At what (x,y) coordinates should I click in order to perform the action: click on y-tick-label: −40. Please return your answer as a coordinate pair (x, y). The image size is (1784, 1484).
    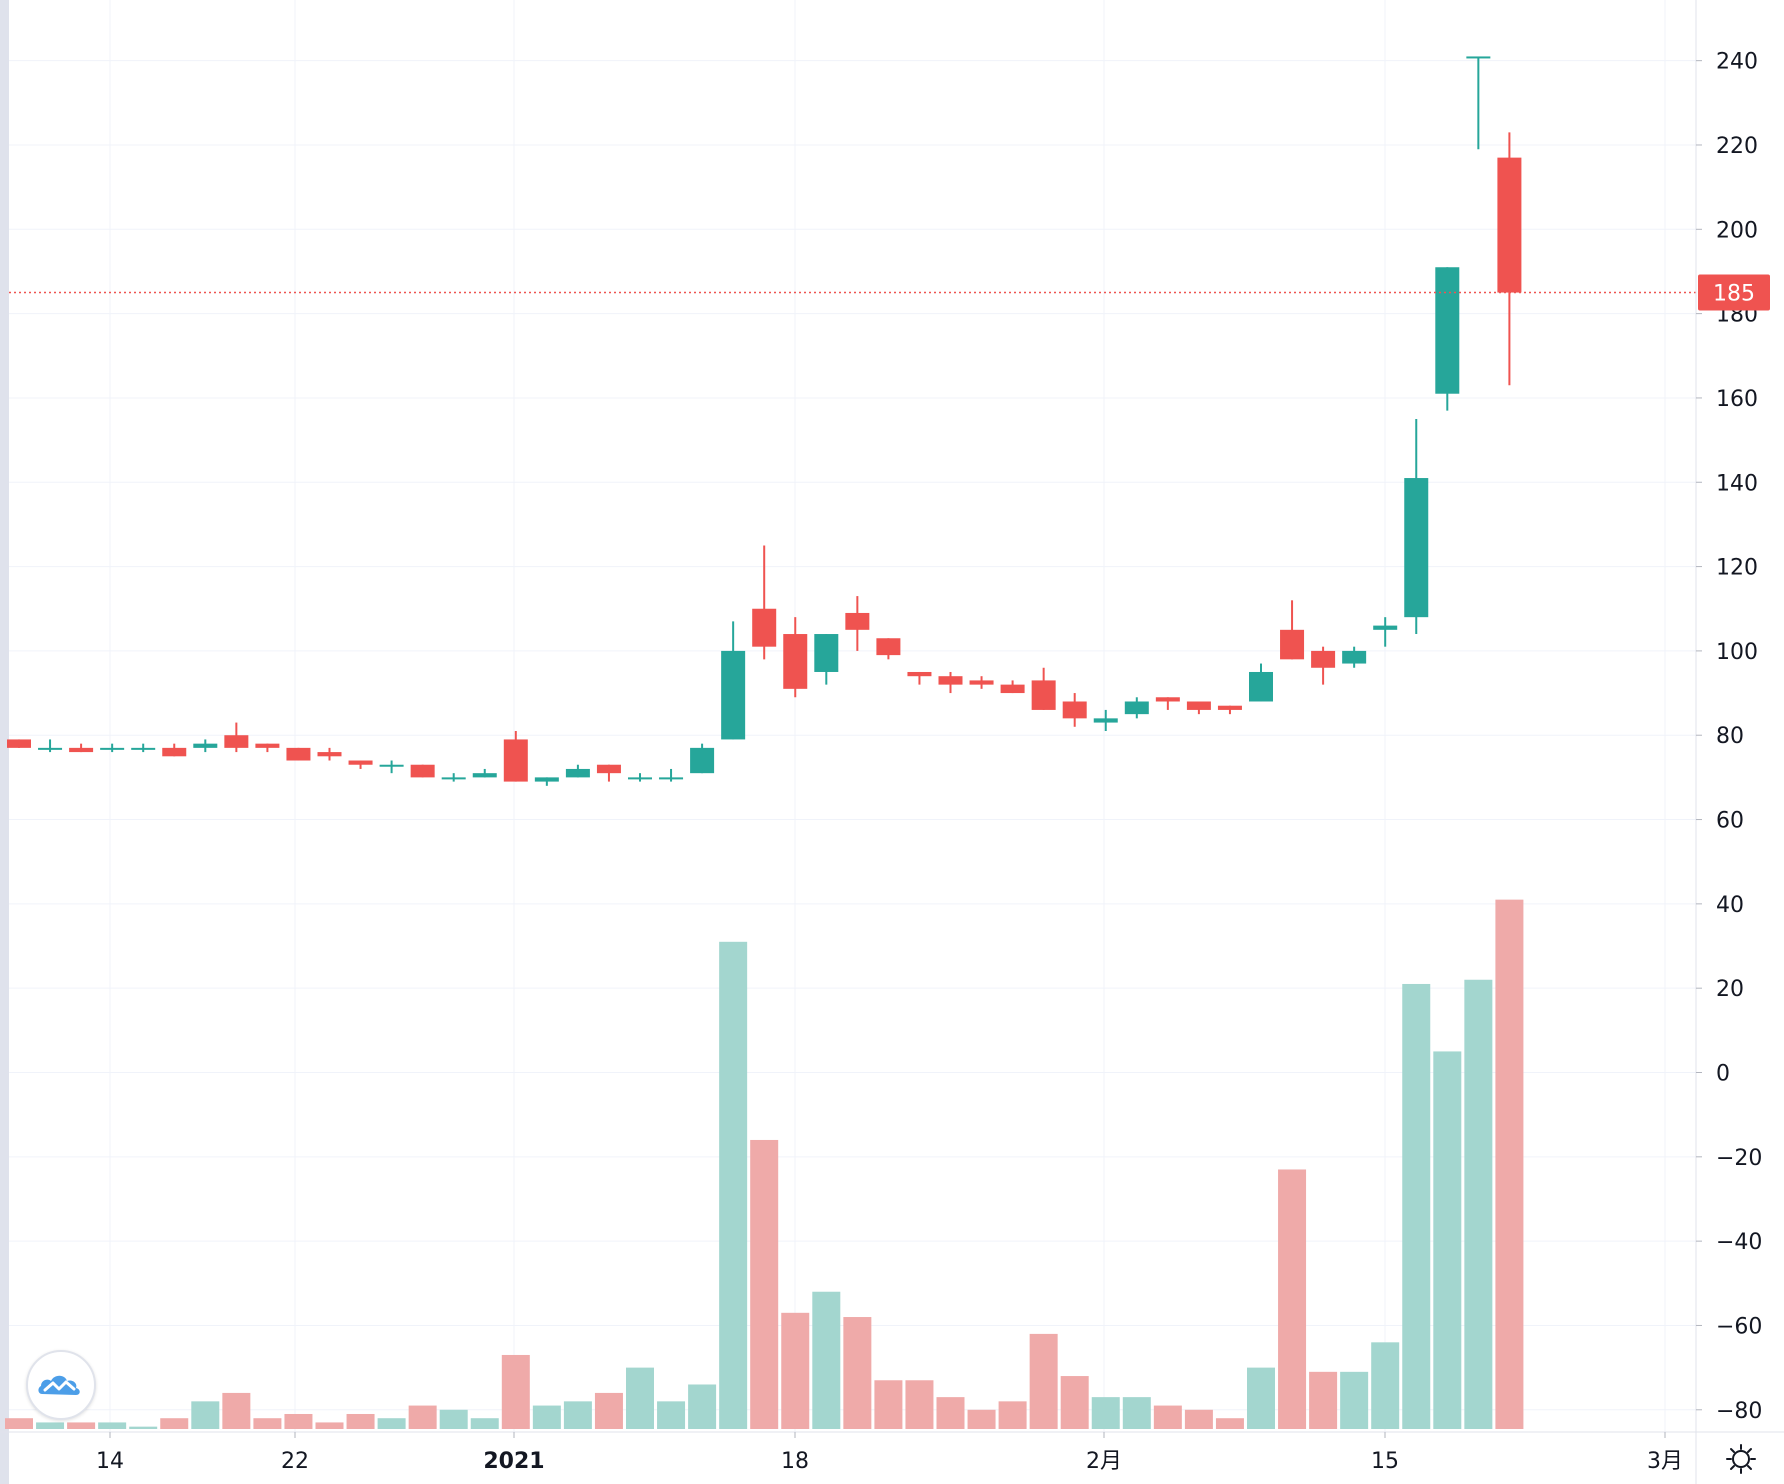
    Looking at the image, I should click on (1739, 1242).